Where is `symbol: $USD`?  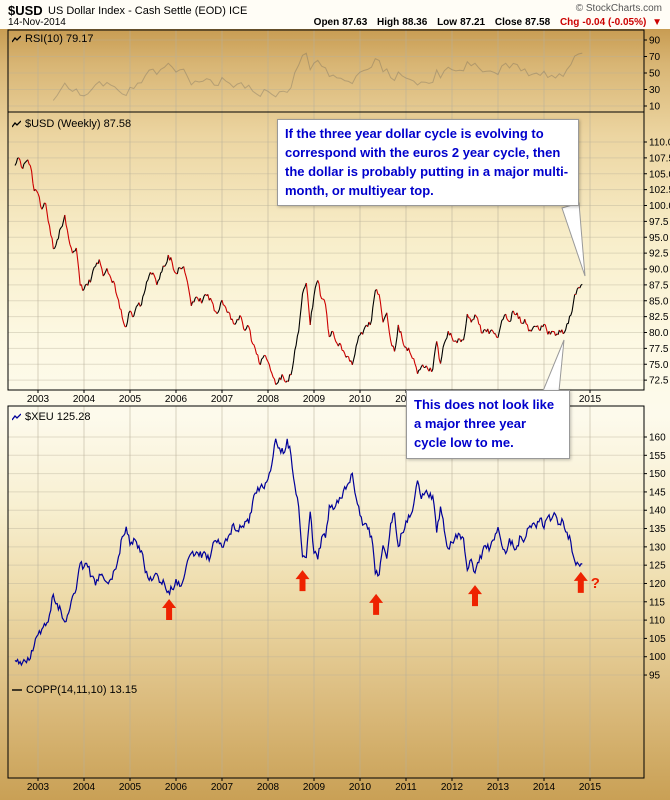
symbol: $USD is located at coordinates (25, 10).